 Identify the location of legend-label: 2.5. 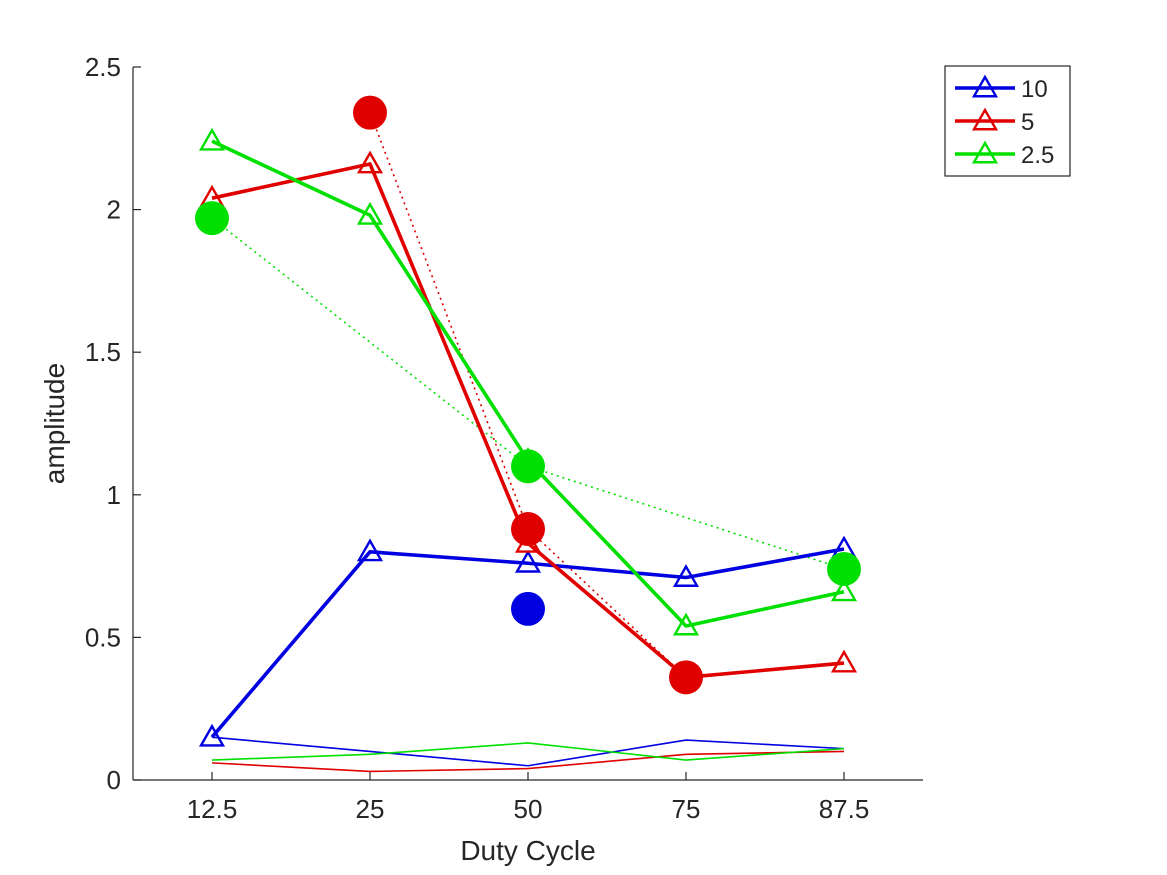
(1037, 155).